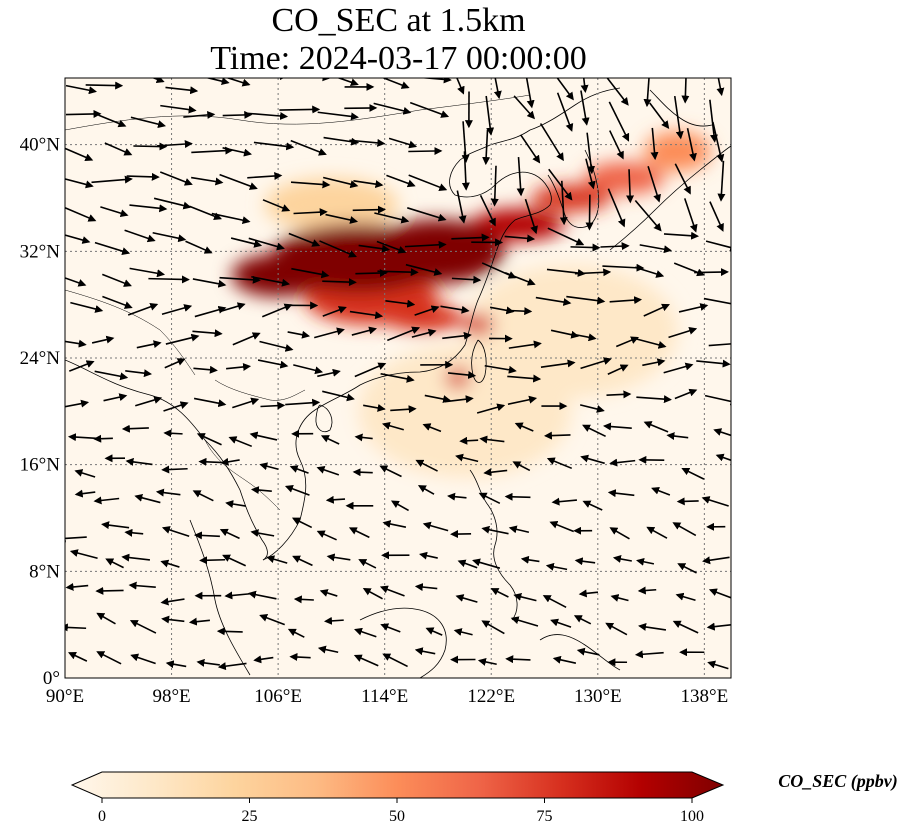 The width and height of the screenshot is (916, 836). What do you see at coordinates (681, 108) in the screenshot?
I see `coastline-hokkaido` at bounding box center [681, 108].